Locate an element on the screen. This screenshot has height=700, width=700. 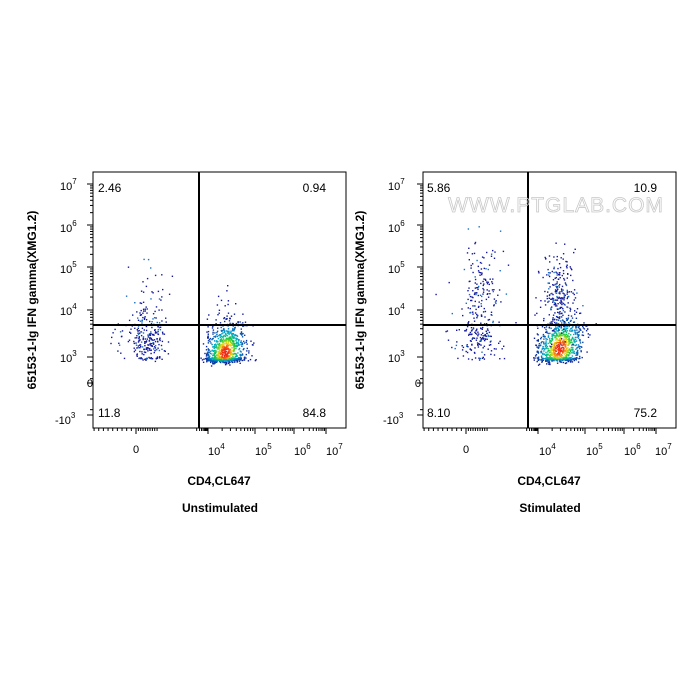
y-tick-exponent: 7 is located at coordinates (74, 181).